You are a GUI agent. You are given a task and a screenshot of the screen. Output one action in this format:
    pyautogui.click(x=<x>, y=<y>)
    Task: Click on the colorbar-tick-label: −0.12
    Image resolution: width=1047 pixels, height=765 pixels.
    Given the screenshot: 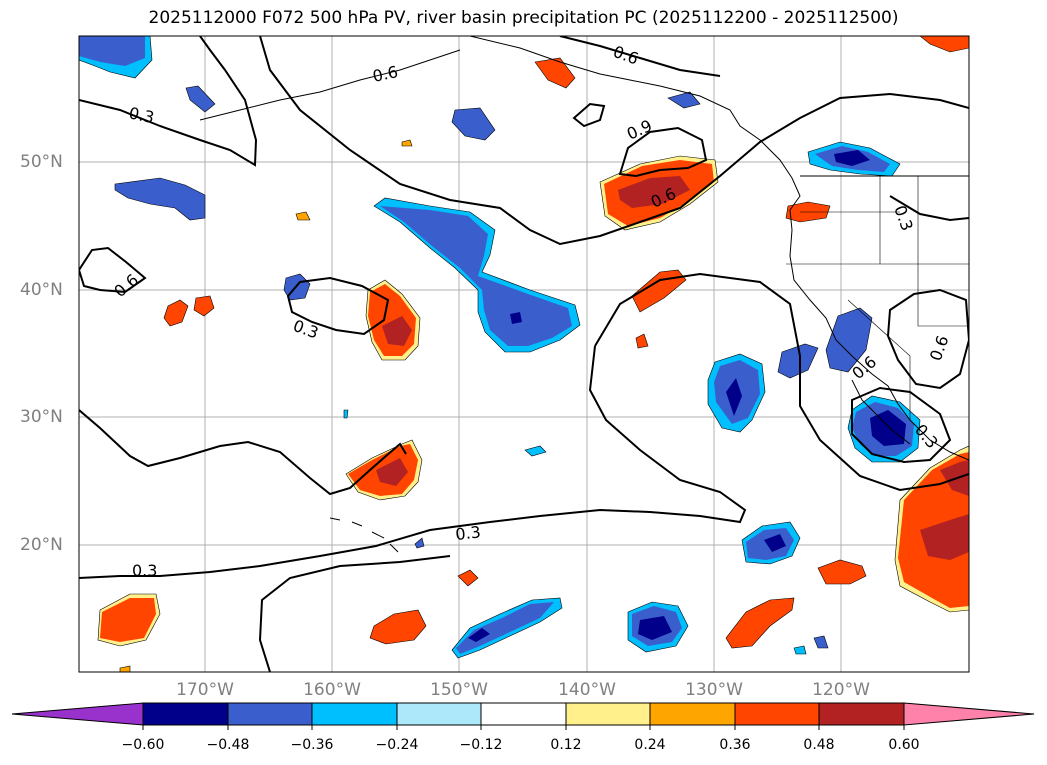 What is the action you would take?
    pyautogui.click(x=481, y=745)
    